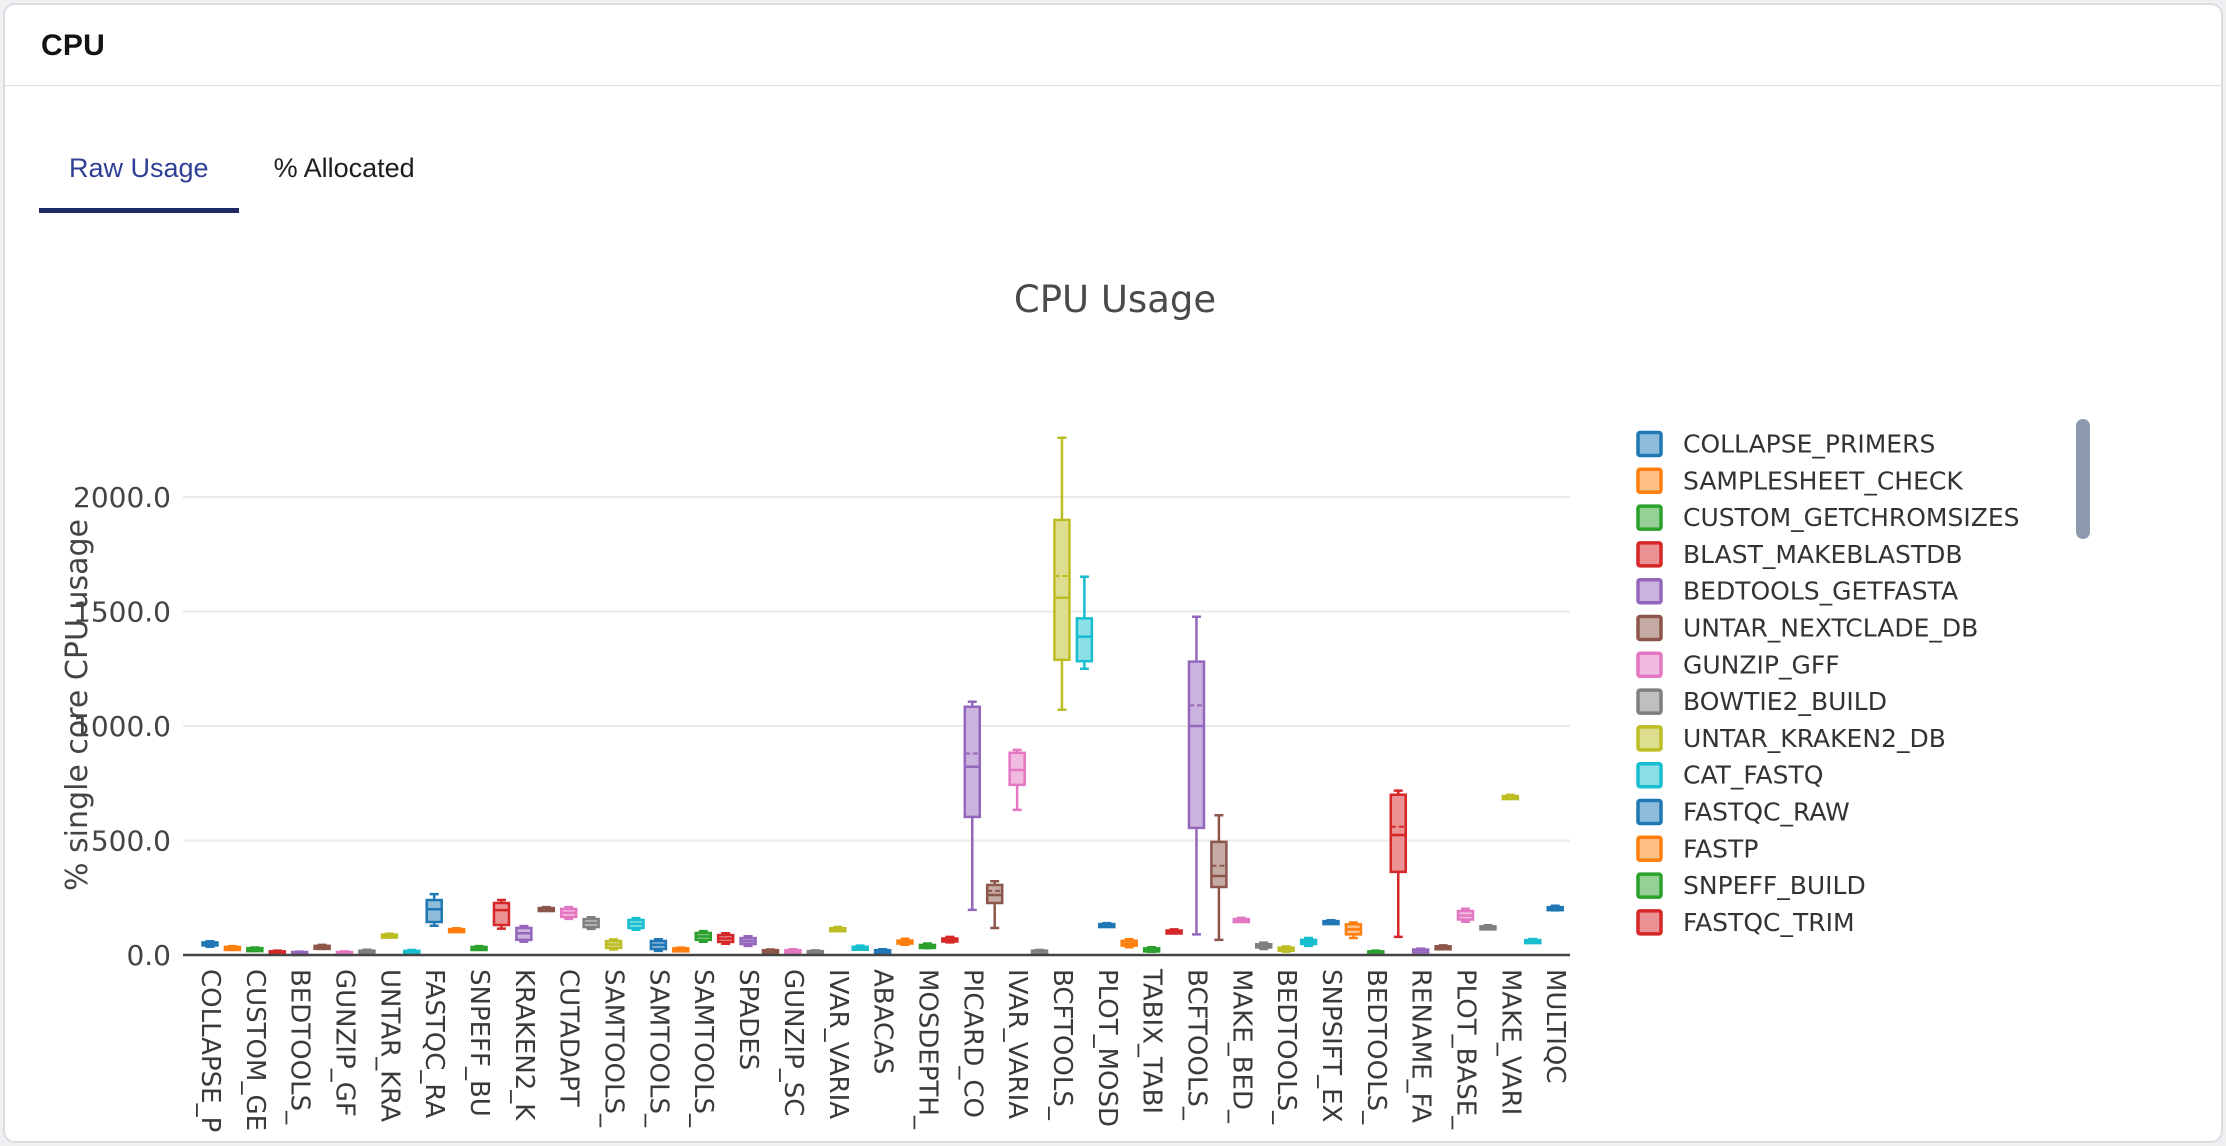 Image resolution: width=2226 pixels, height=1146 pixels. What do you see at coordinates (1062, 1045) in the screenshot?
I see `x-tick-label: BCFTOOLS_` at bounding box center [1062, 1045].